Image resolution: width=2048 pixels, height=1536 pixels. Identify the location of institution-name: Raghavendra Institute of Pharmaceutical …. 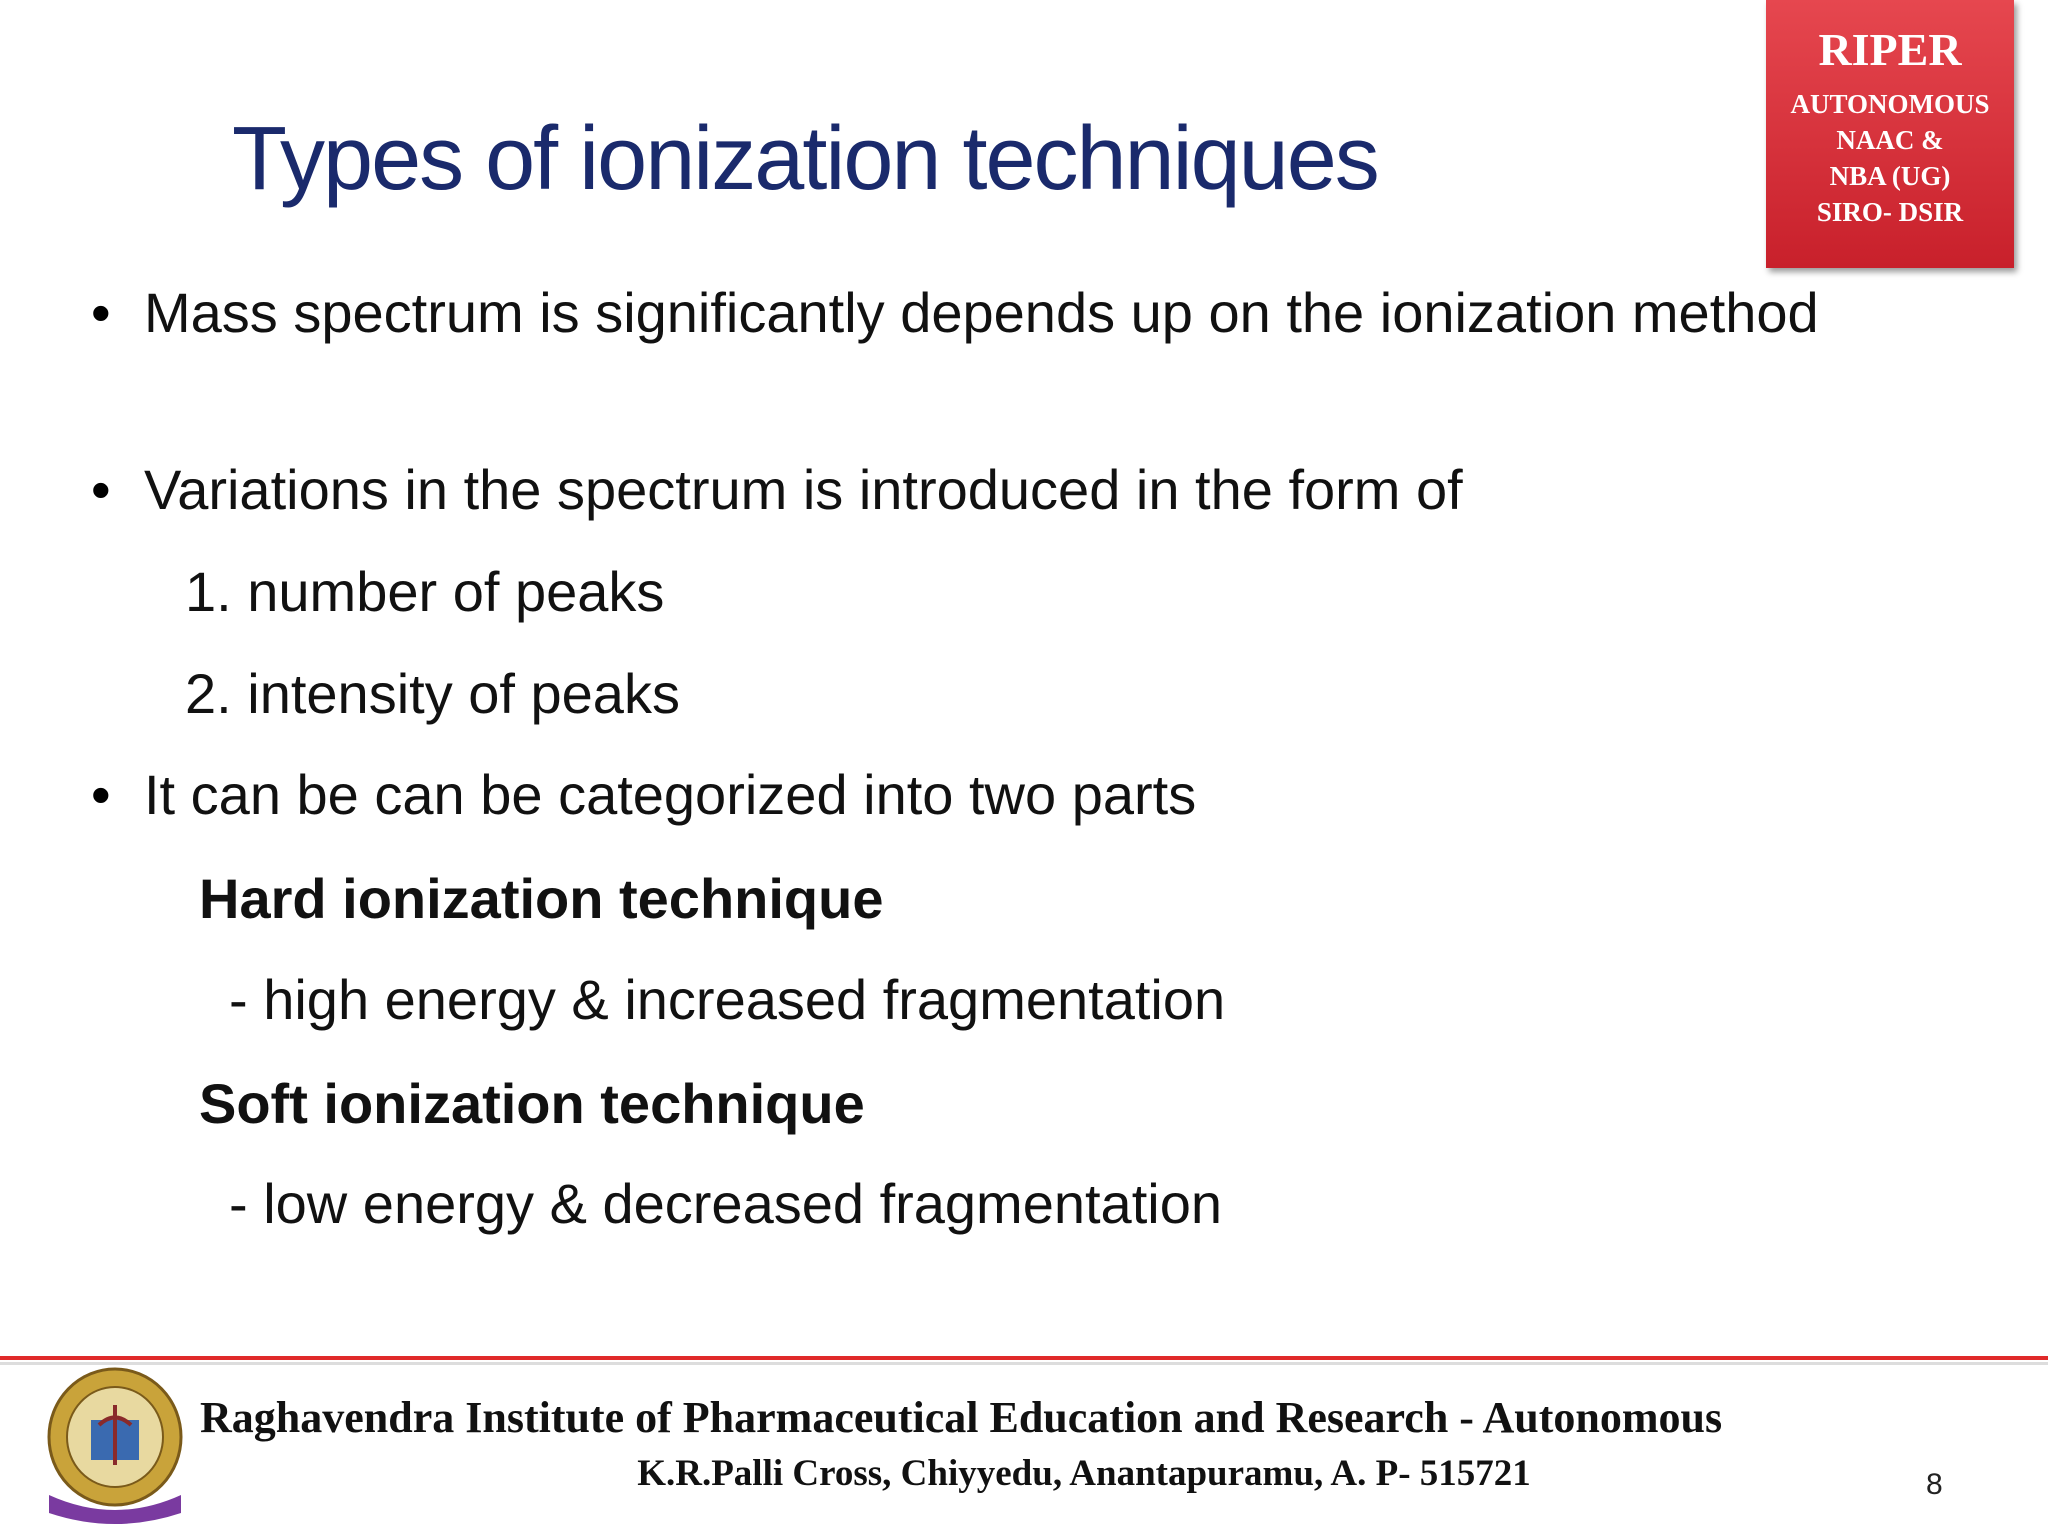
(961, 1417).